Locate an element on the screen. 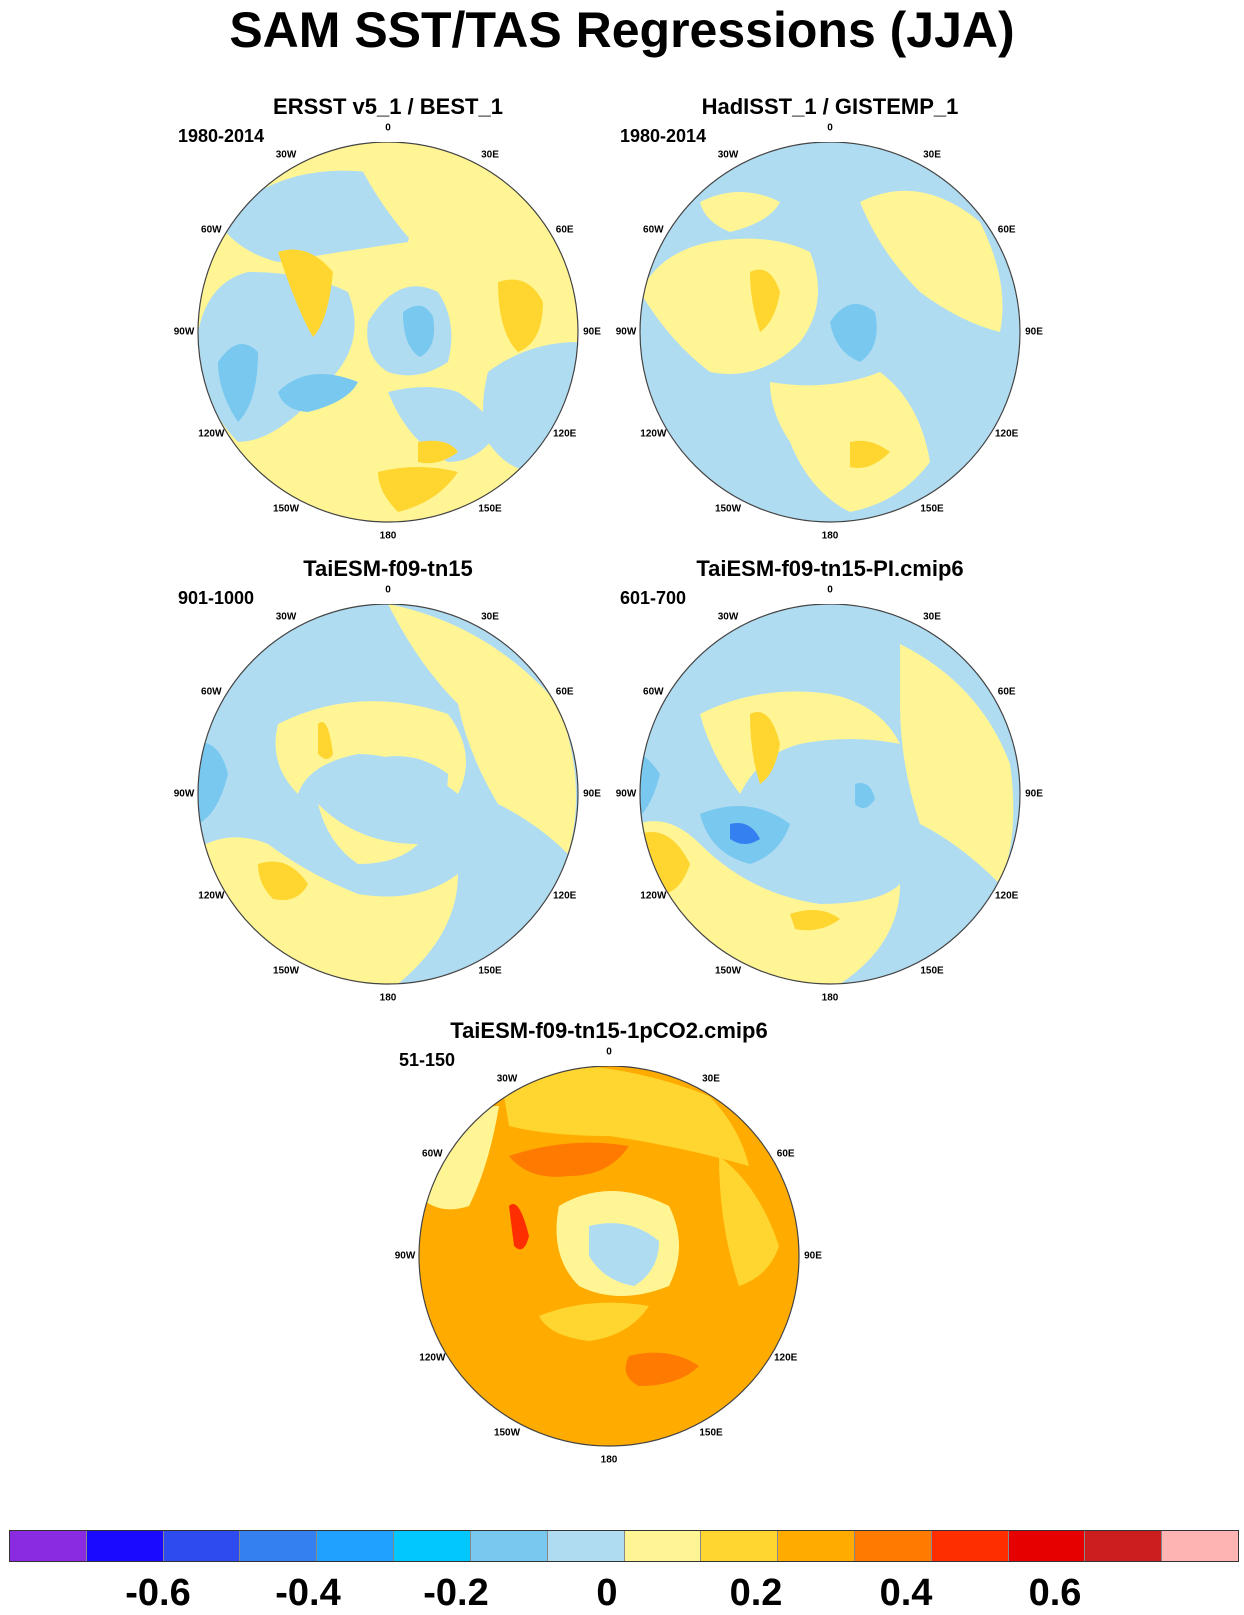 This screenshot has height=1615, width=1244. colorbar-tick-label: 0 is located at coordinates (607, 1593).